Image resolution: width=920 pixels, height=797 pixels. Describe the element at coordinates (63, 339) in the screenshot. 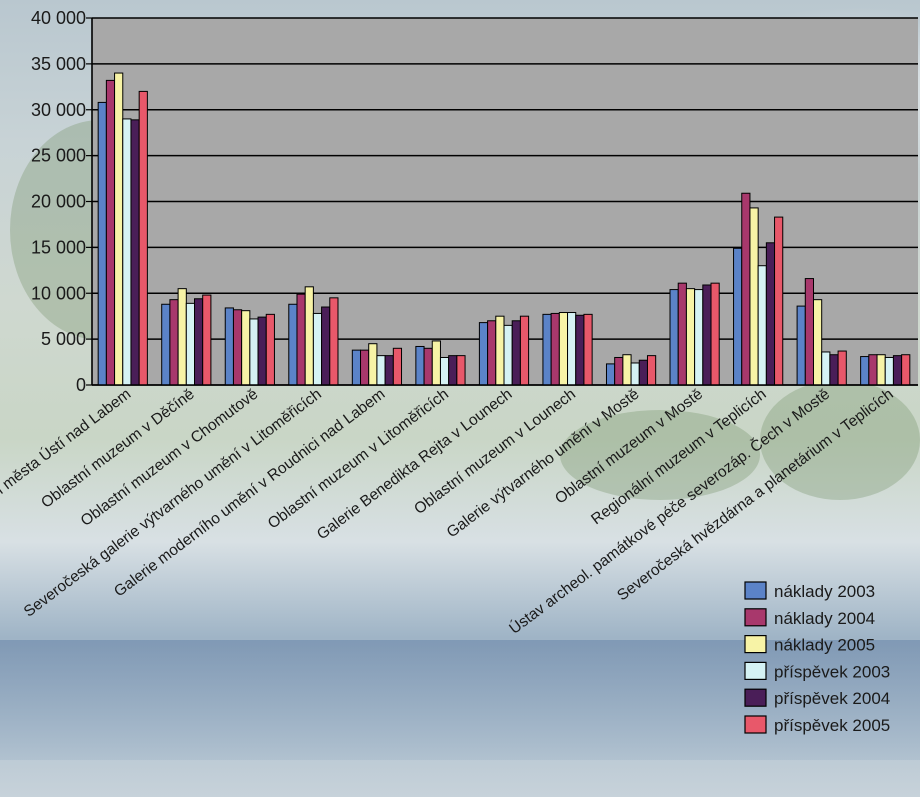

I see `y-tick-label: 5 000` at that location.